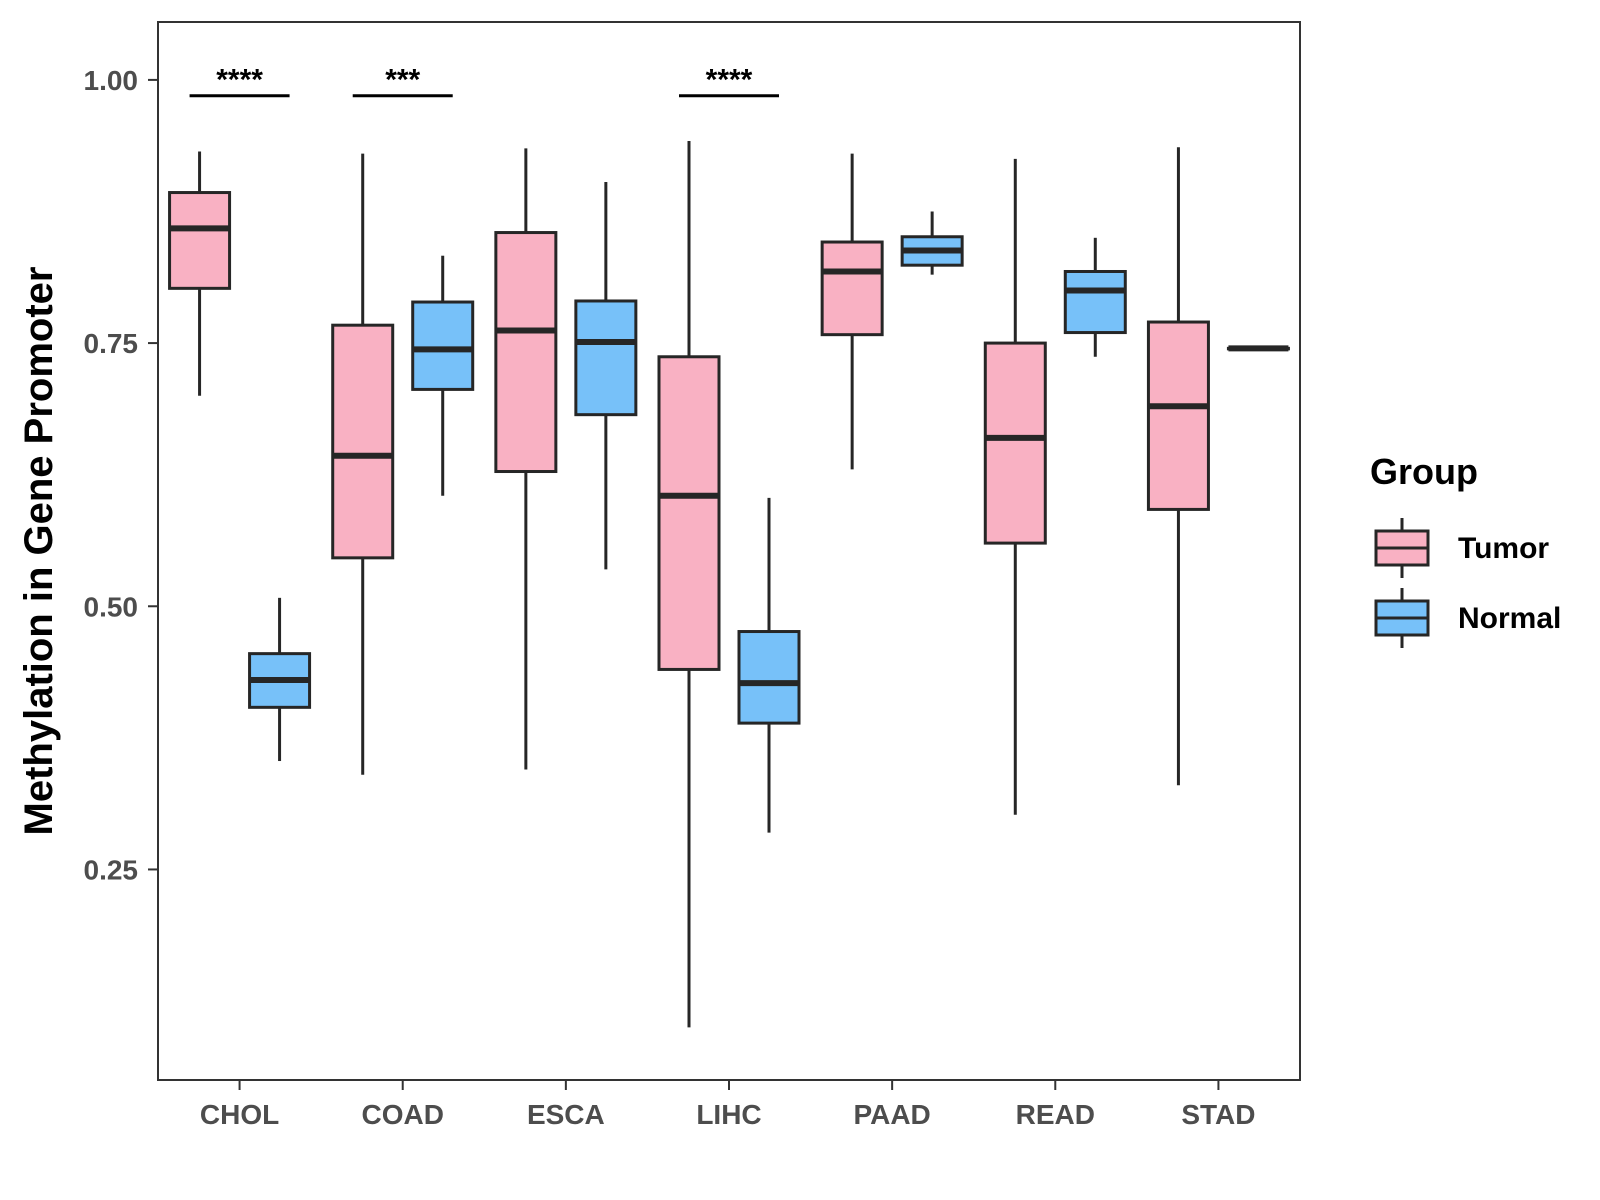  I want to click on box-normal-read, so click(1095, 297).